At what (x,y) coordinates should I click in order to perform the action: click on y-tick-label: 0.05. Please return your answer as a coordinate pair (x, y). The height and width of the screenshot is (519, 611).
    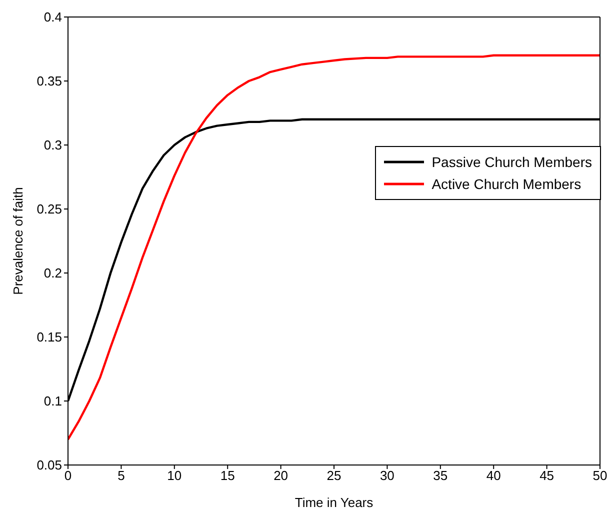
    Looking at the image, I should click on (49, 465).